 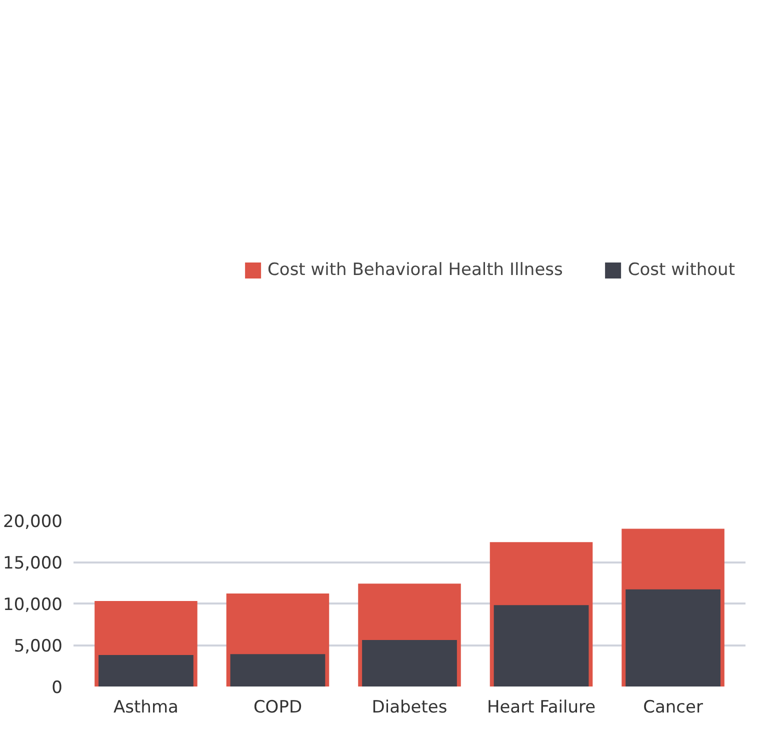 What do you see at coordinates (277, 708) in the screenshot?
I see `x-tick-label: COPD` at bounding box center [277, 708].